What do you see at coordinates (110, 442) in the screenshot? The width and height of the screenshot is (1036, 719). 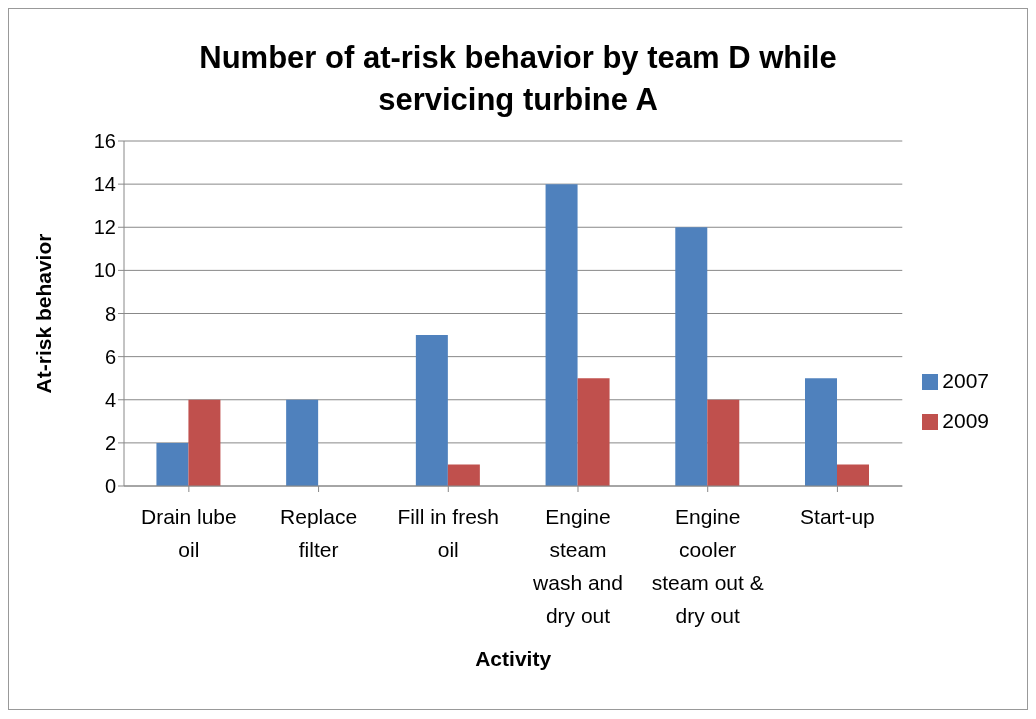 I see `y-tick-label: 2` at bounding box center [110, 442].